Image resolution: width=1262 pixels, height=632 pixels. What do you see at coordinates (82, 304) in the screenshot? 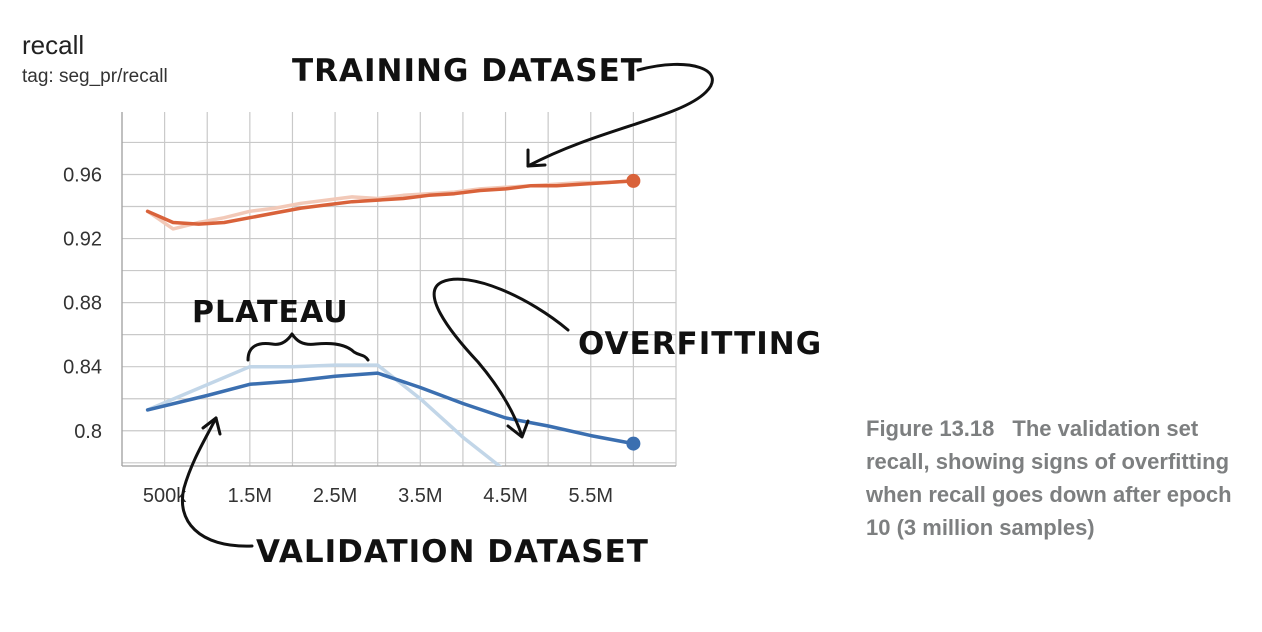
I see `y-tick-label: 0.88` at bounding box center [82, 304].